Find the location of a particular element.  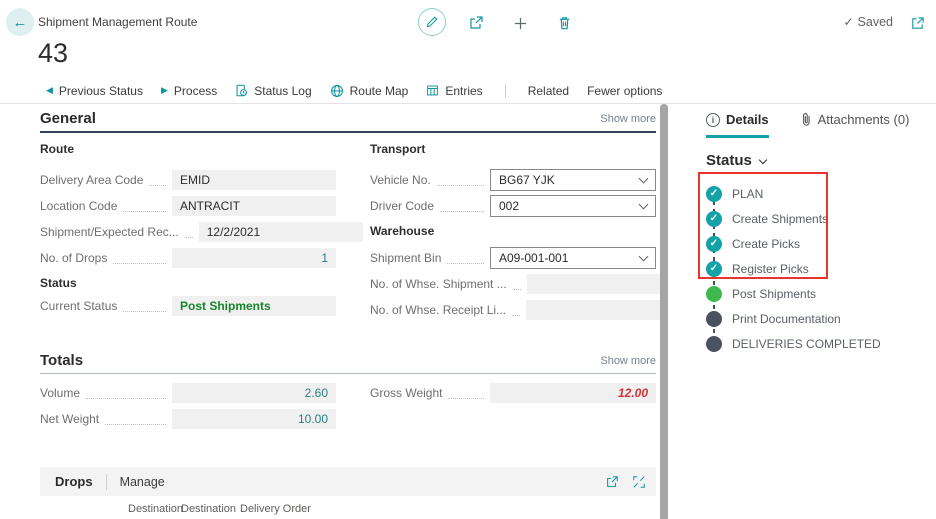

drops-title: Drops is located at coordinates (74, 481).